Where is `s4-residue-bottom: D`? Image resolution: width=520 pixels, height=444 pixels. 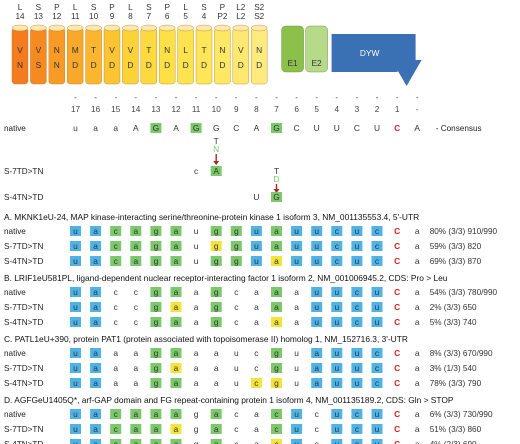 s4-residue-bottom: D is located at coordinates (276, 179).